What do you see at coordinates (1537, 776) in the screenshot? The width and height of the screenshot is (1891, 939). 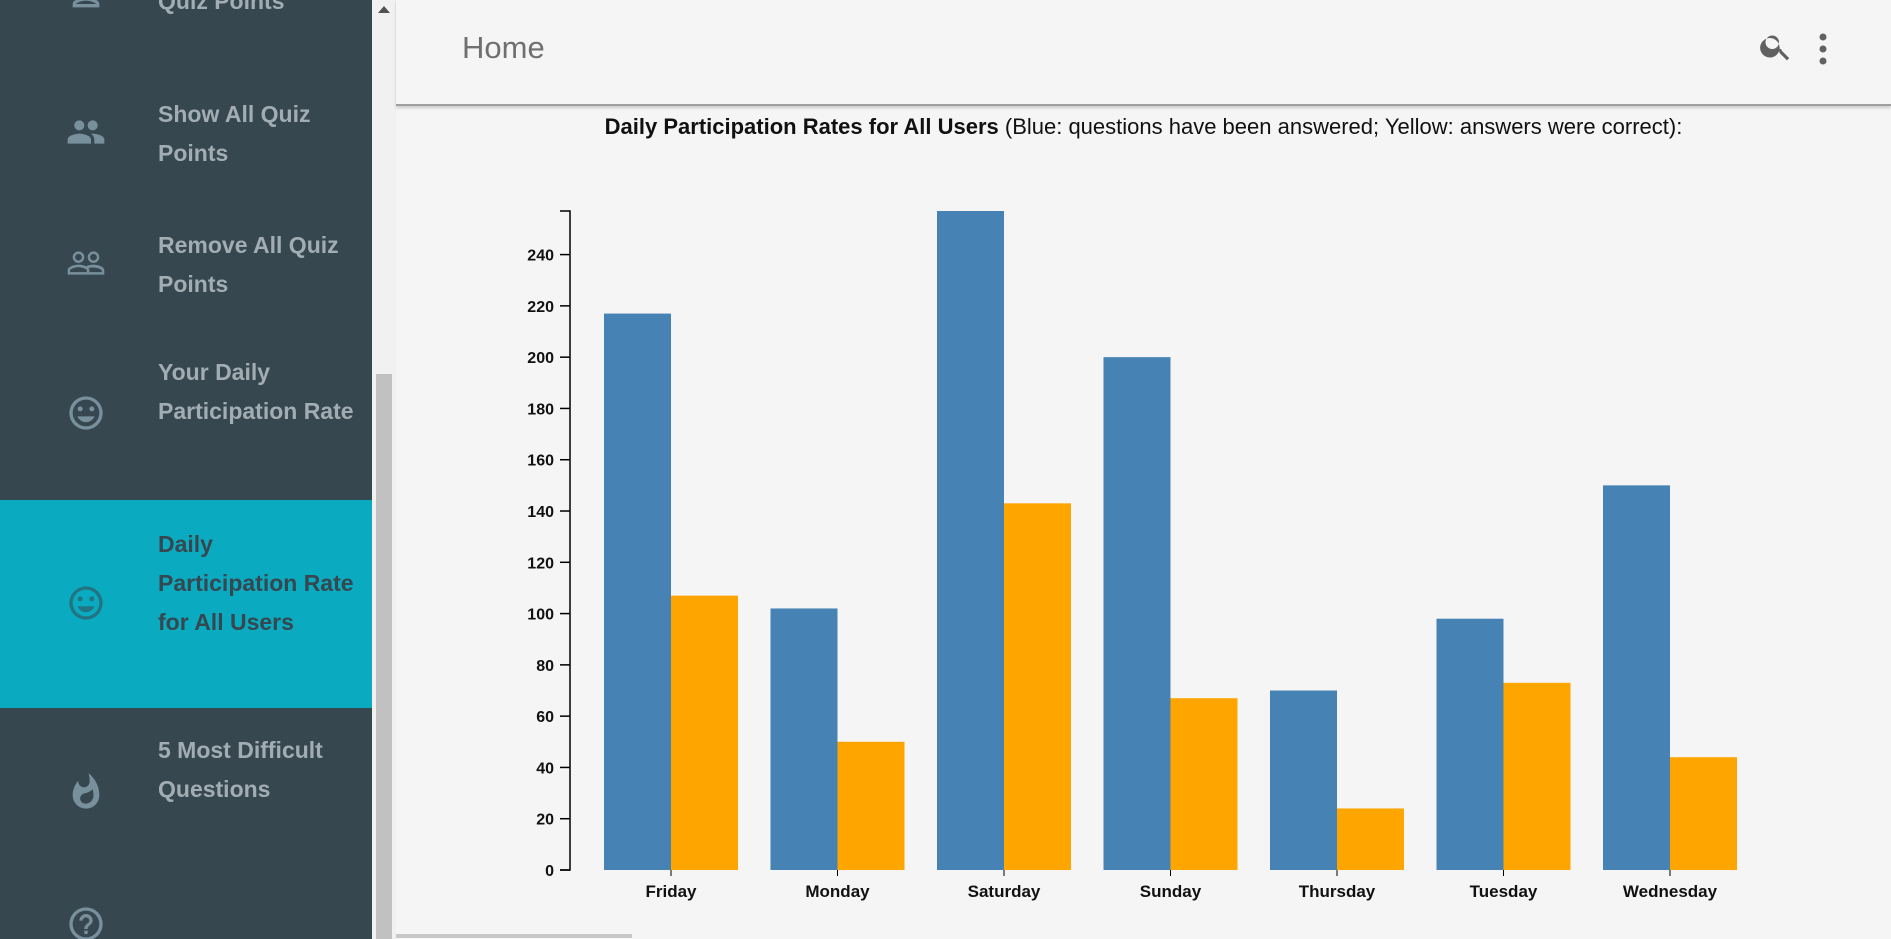 I see `bar-tuesday-correct` at bounding box center [1537, 776].